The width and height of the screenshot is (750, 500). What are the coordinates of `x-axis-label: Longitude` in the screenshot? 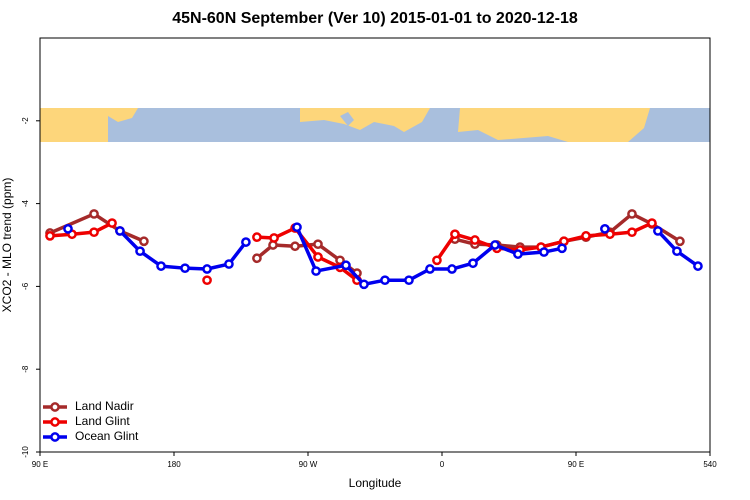 It's located at (375, 483).